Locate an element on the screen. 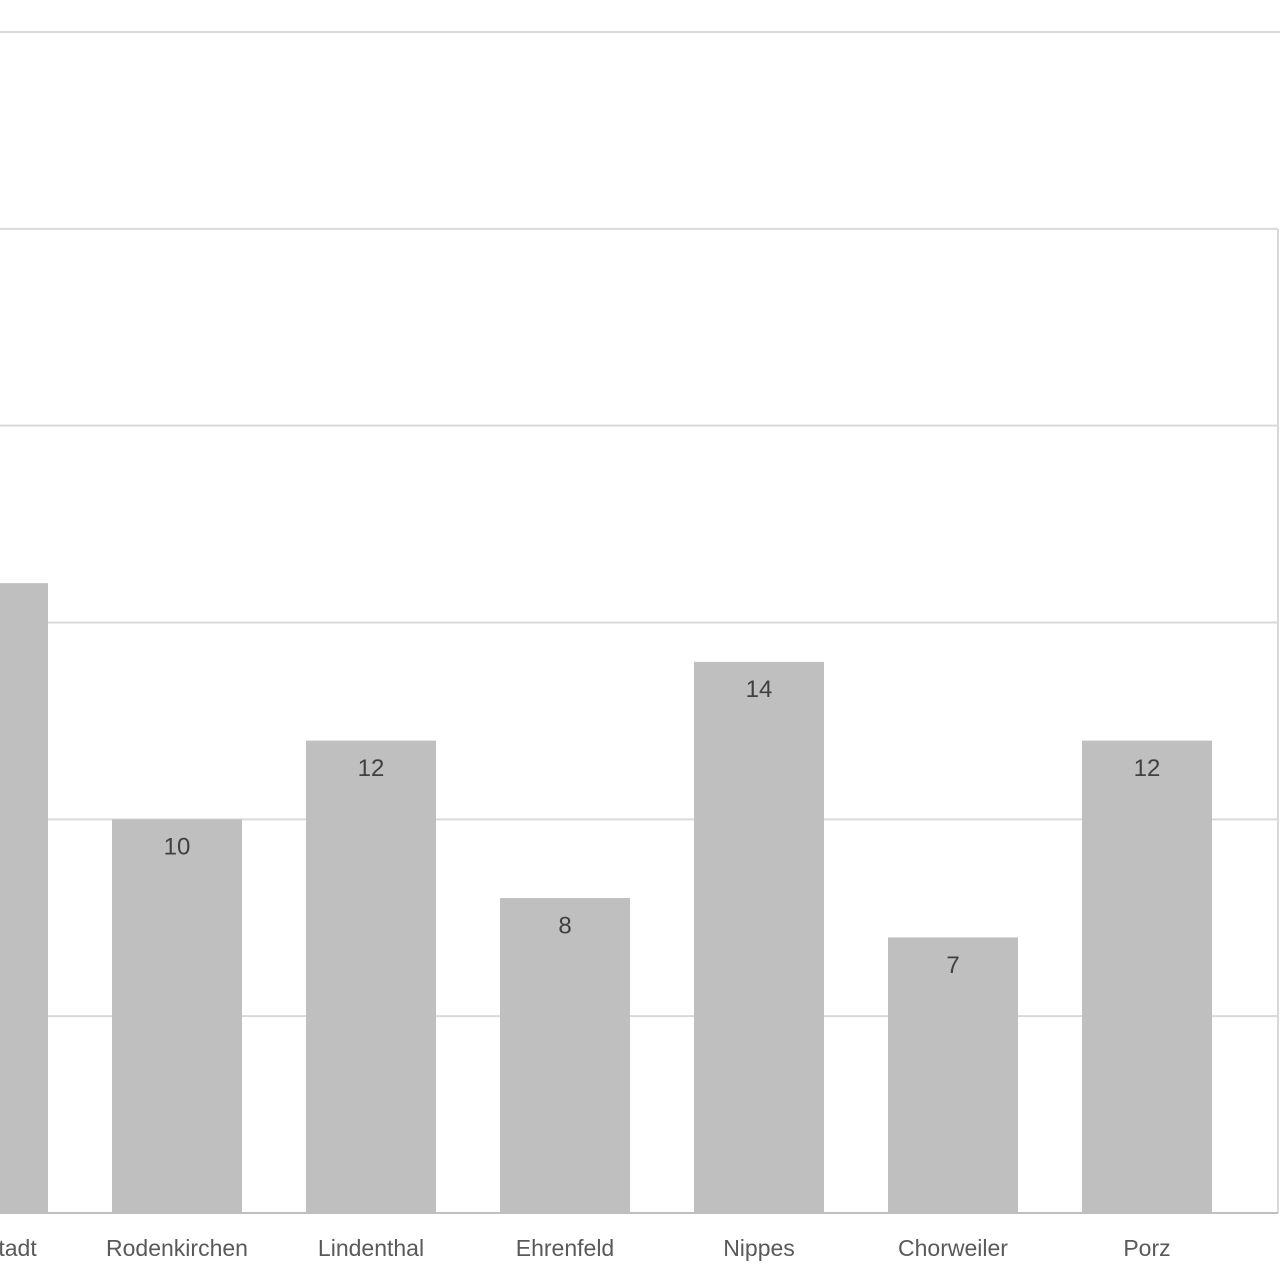 The height and width of the screenshot is (1280, 1280). x-tick-label: Innenstadt is located at coordinates (18, 1248).